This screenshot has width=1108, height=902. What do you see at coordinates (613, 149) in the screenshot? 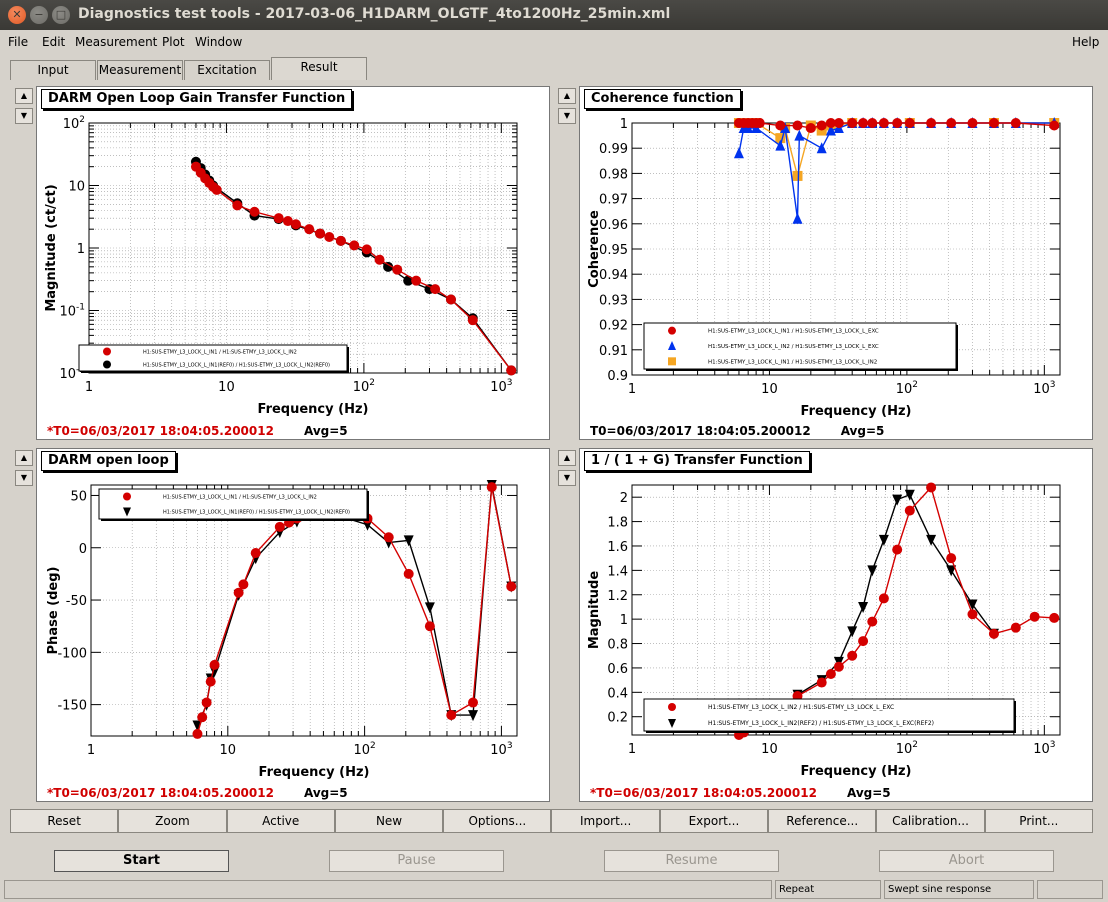
I see `y-tick-label: 0.99` at bounding box center [613, 149].